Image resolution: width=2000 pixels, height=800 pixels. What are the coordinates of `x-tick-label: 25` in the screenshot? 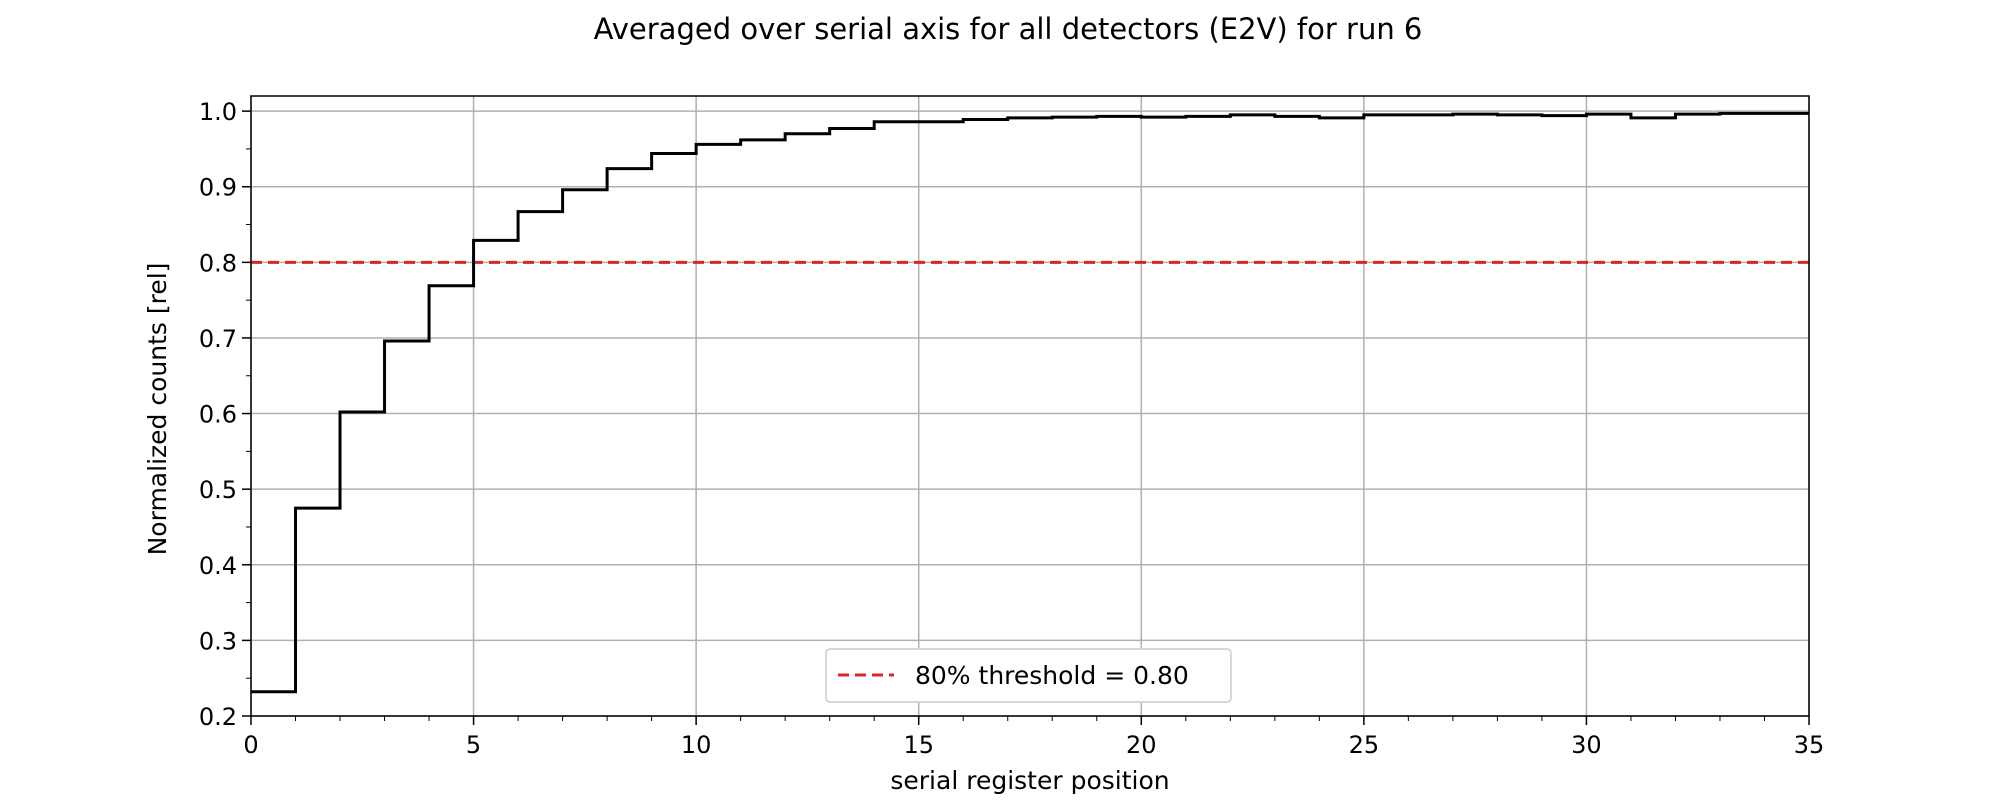 It's located at (1364, 745).